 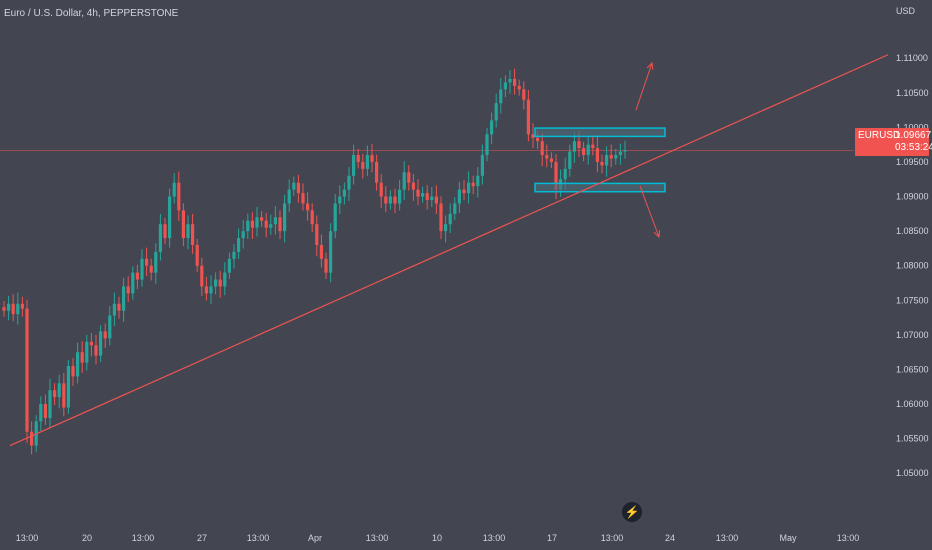 What do you see at coordinates (87, 538) in the screenshot?
I see `x-tick-label: 20` at bounding box center [87, 538].